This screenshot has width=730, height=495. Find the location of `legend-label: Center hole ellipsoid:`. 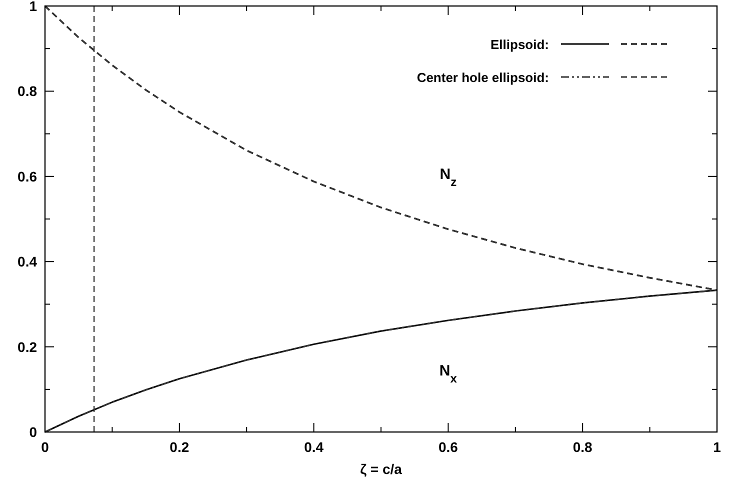

legend-label: Center hole ellipsoid: is located at coordinates (482, 77).